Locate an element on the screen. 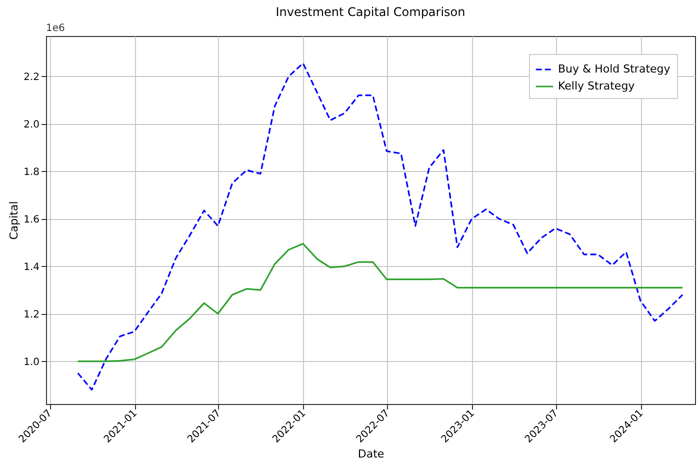  y-tick-label: 1.4 is located at coordinates (32, 267).